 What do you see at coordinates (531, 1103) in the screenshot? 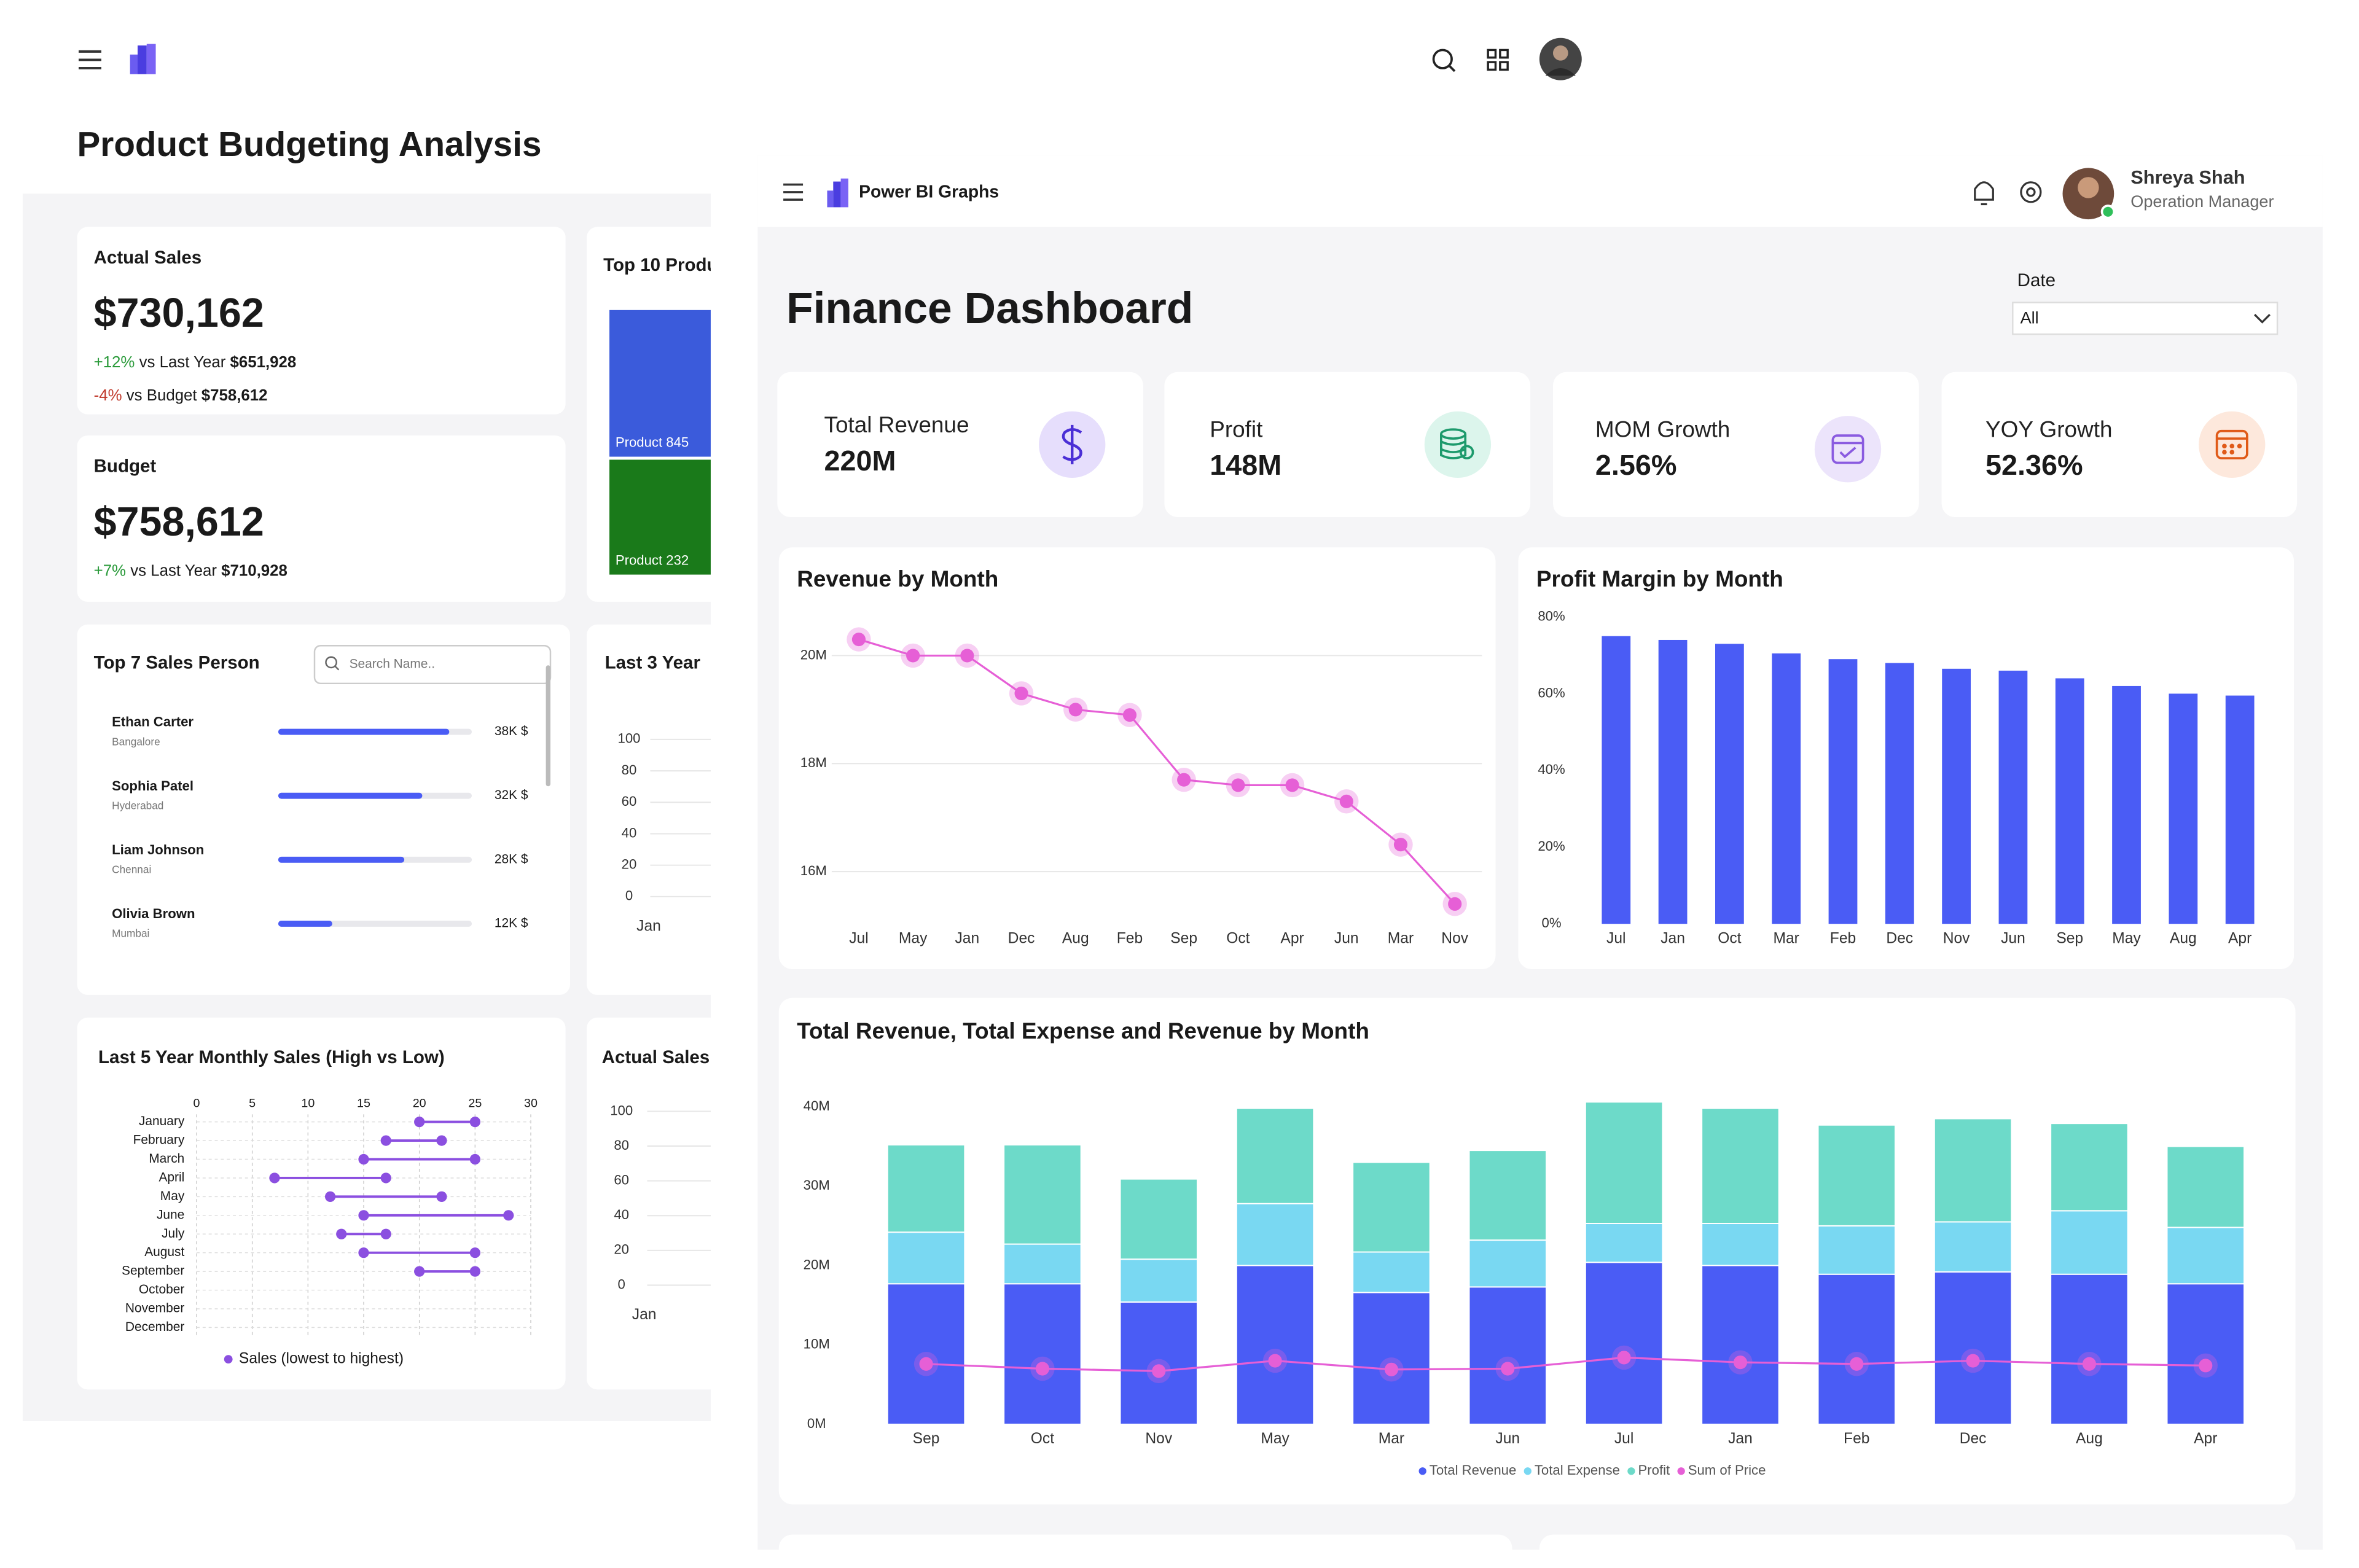
I see `x-tick-label: 30` at bounding box center [531, 1103].